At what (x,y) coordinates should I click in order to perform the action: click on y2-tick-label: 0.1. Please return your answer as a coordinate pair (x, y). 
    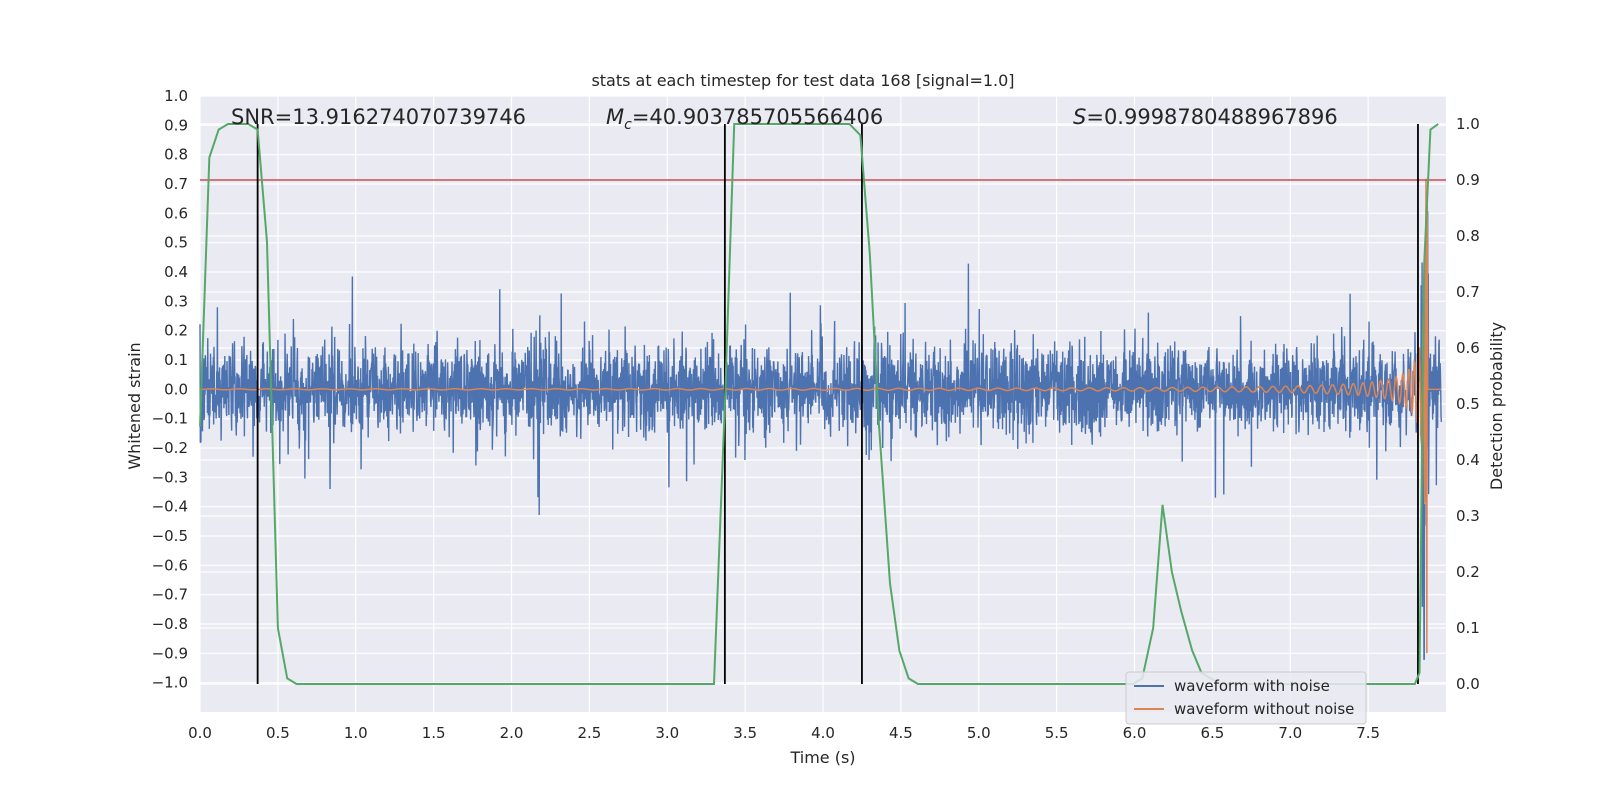
    Looking at the image, I should click on (1468, 628).